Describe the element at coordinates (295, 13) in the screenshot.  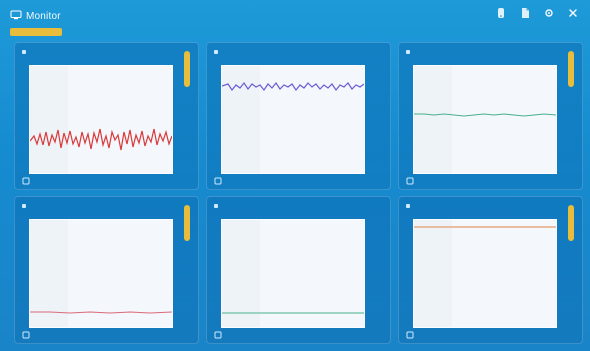
I see `top-bar: Monitor` at that location.